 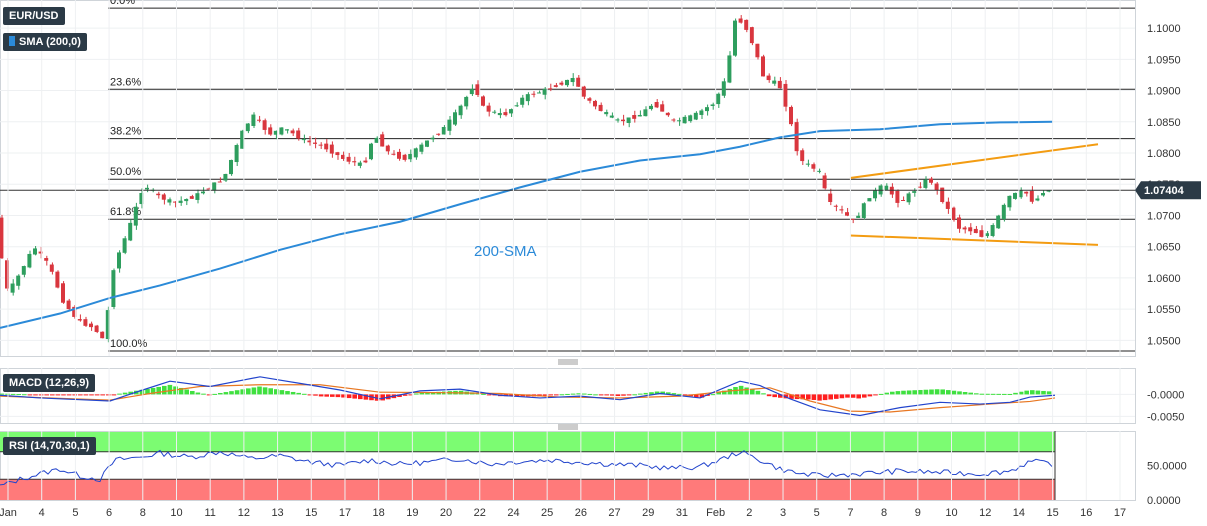 What do you see at coordinates (143, 513) in the screenshot?
I see `x-tick-label: 8` at bounding box center [143, 513].